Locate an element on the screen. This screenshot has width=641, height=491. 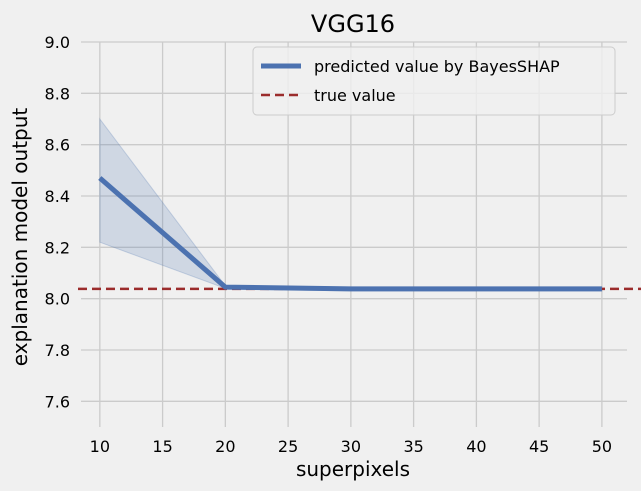
y-tick-labels: 7.6 7.8 8.0 8.2 8.4 8.6 8.8 9.0 is located at coordinates (57, 222).